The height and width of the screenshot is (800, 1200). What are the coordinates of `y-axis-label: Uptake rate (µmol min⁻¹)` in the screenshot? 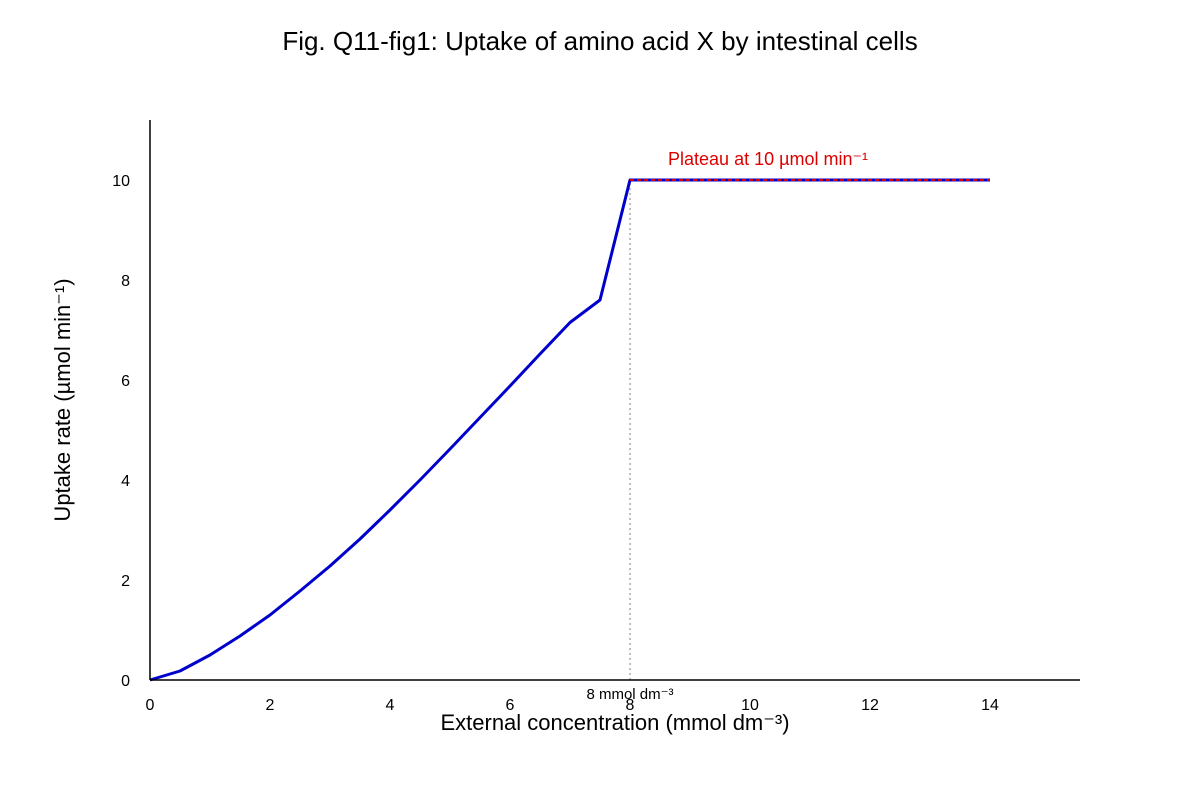 It's located at (62, 399).